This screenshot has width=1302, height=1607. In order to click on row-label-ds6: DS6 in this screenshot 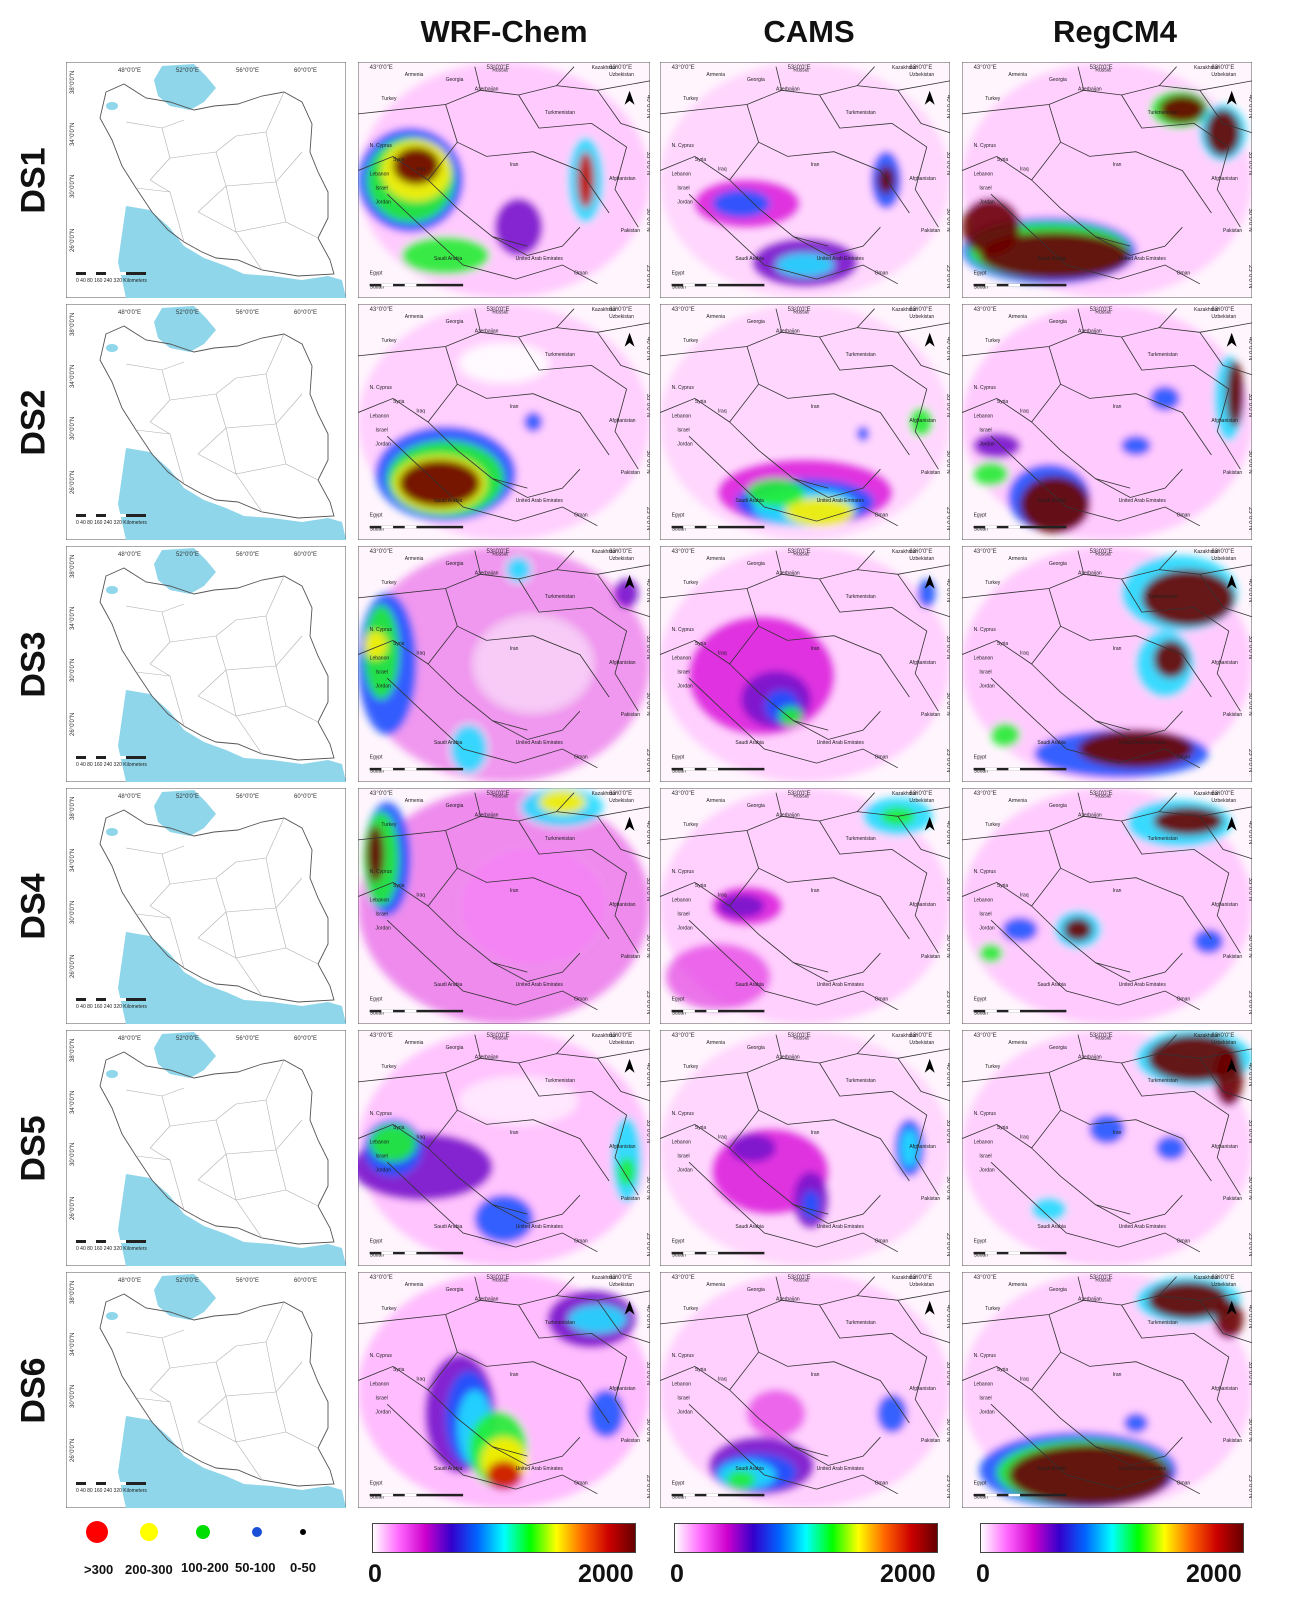, I will do `click(33, 1390)`.